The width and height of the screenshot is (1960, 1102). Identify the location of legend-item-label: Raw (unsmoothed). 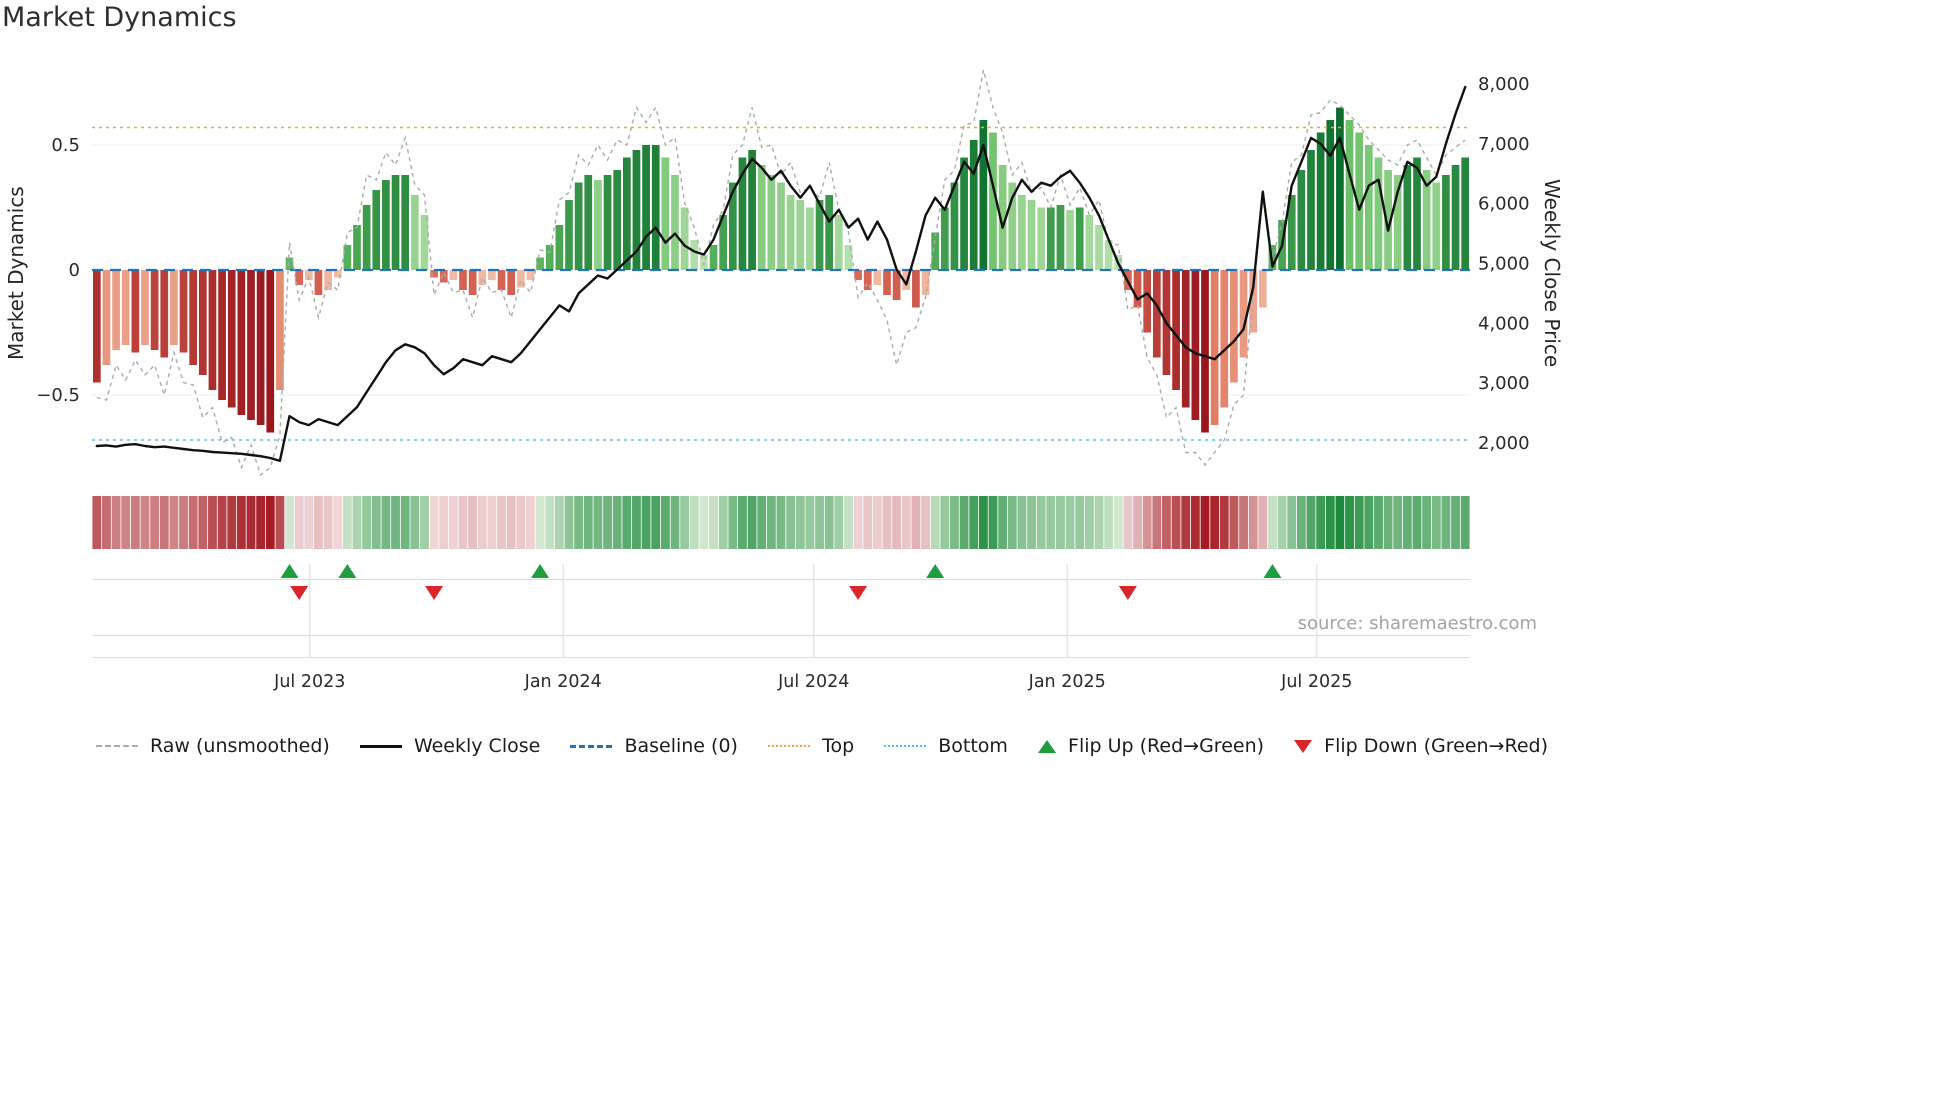
(240, 746).